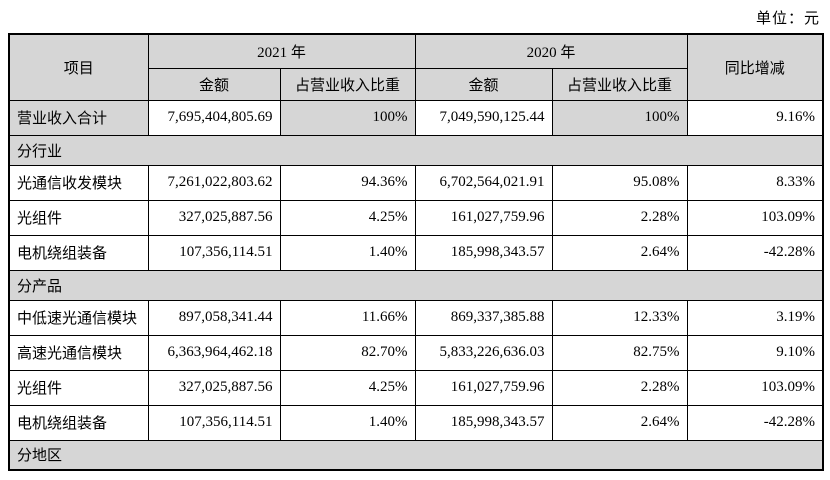  I want to click on section-row: 分行业, so click(416, 150).